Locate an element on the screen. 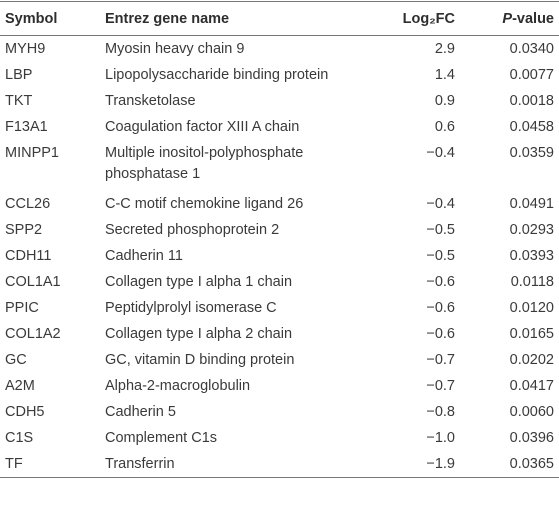  table-cell: 0.0491 is located at coordinates (531, 203).